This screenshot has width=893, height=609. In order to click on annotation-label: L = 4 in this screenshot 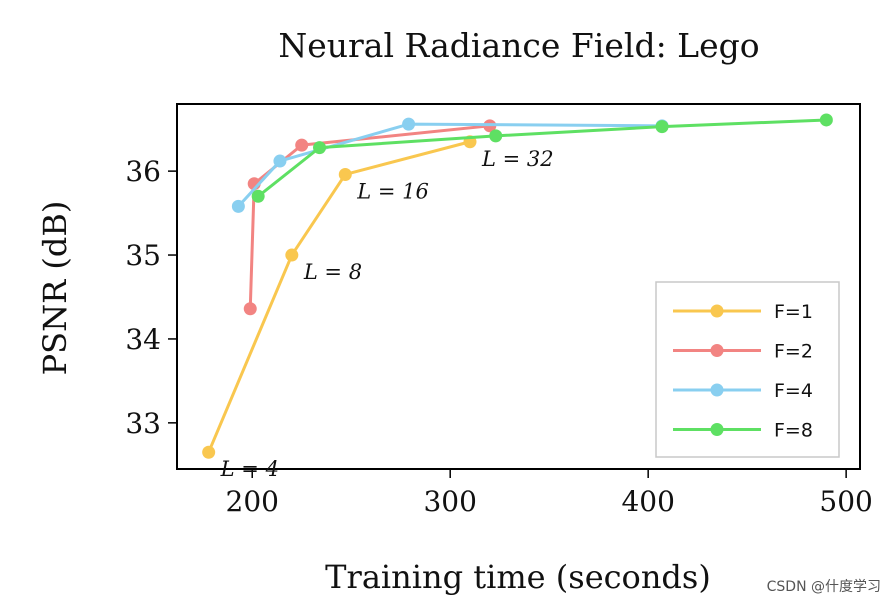, I will do `click(249, 469)`.